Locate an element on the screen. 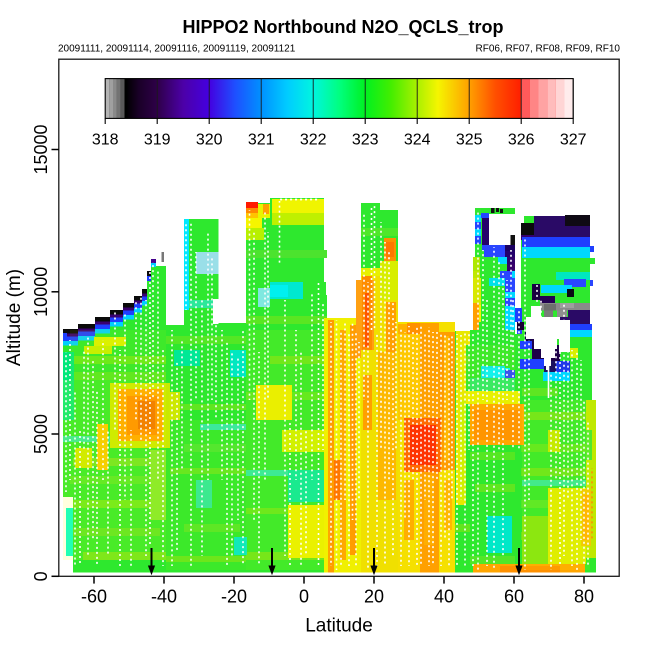 The image size is (650, 650). svg-text: 20 is located at coordinates (374, 597).